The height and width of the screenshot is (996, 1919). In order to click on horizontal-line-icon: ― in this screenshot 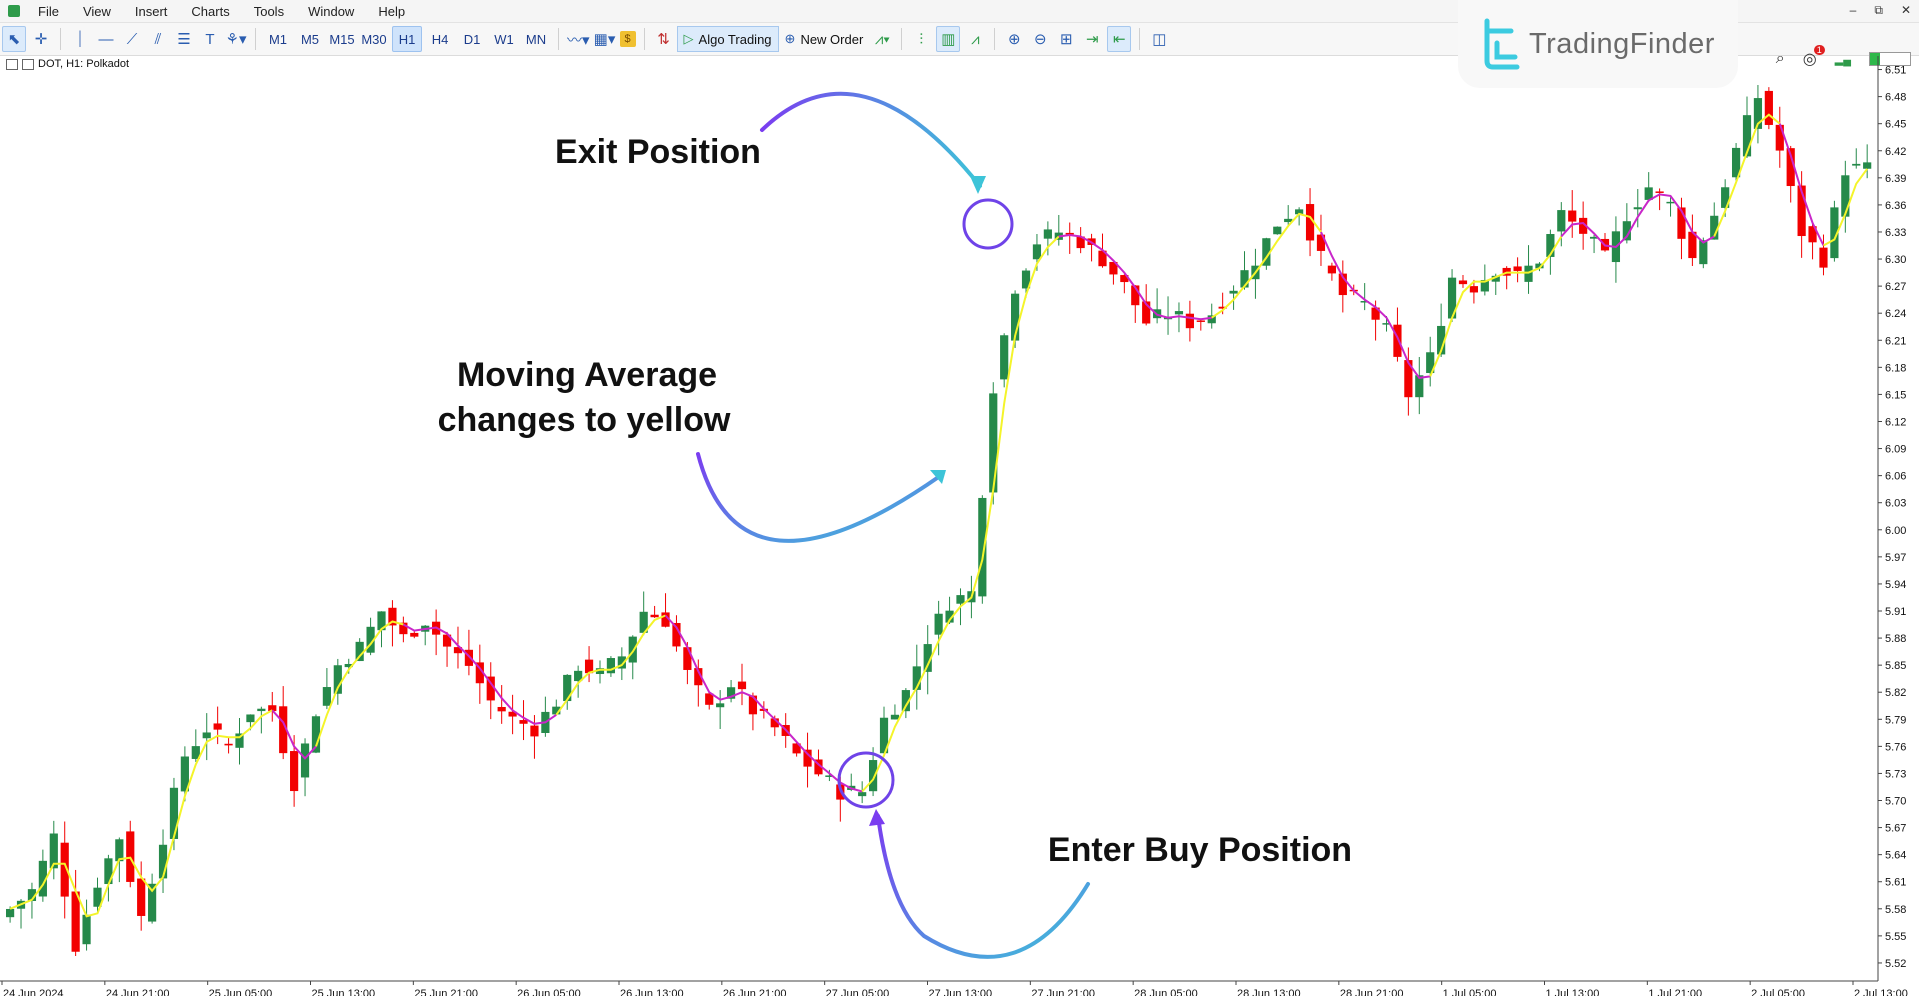, I will do `click(106, 39)`.